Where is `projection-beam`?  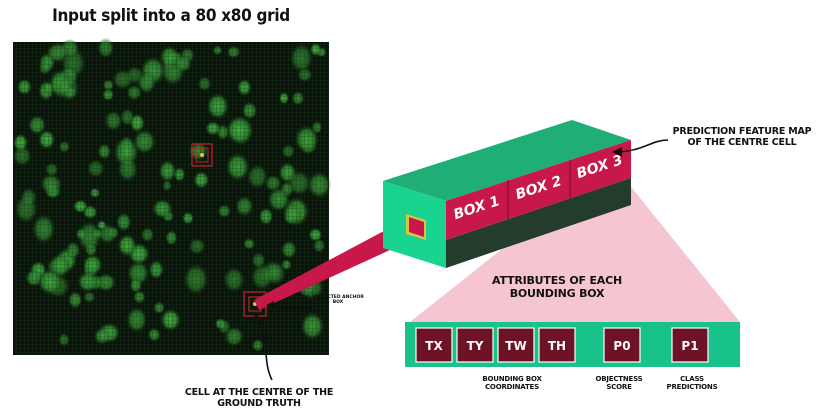 projection-beam is located at coordinates (339, 262).